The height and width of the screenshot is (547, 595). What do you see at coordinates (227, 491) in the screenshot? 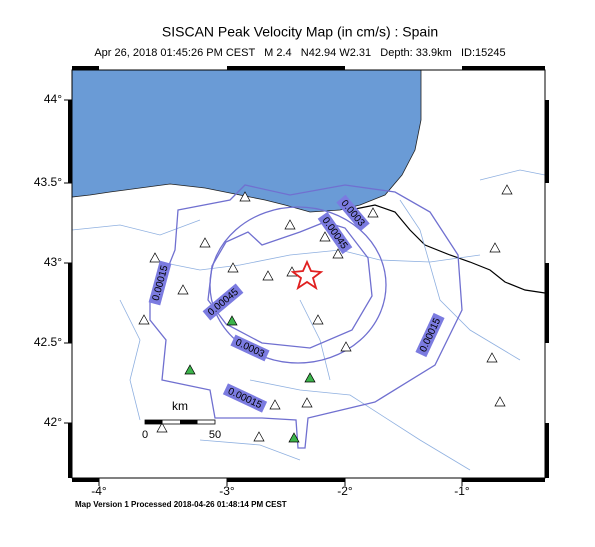
I see `lon-label: -3°` at bounding box center [227, 491].